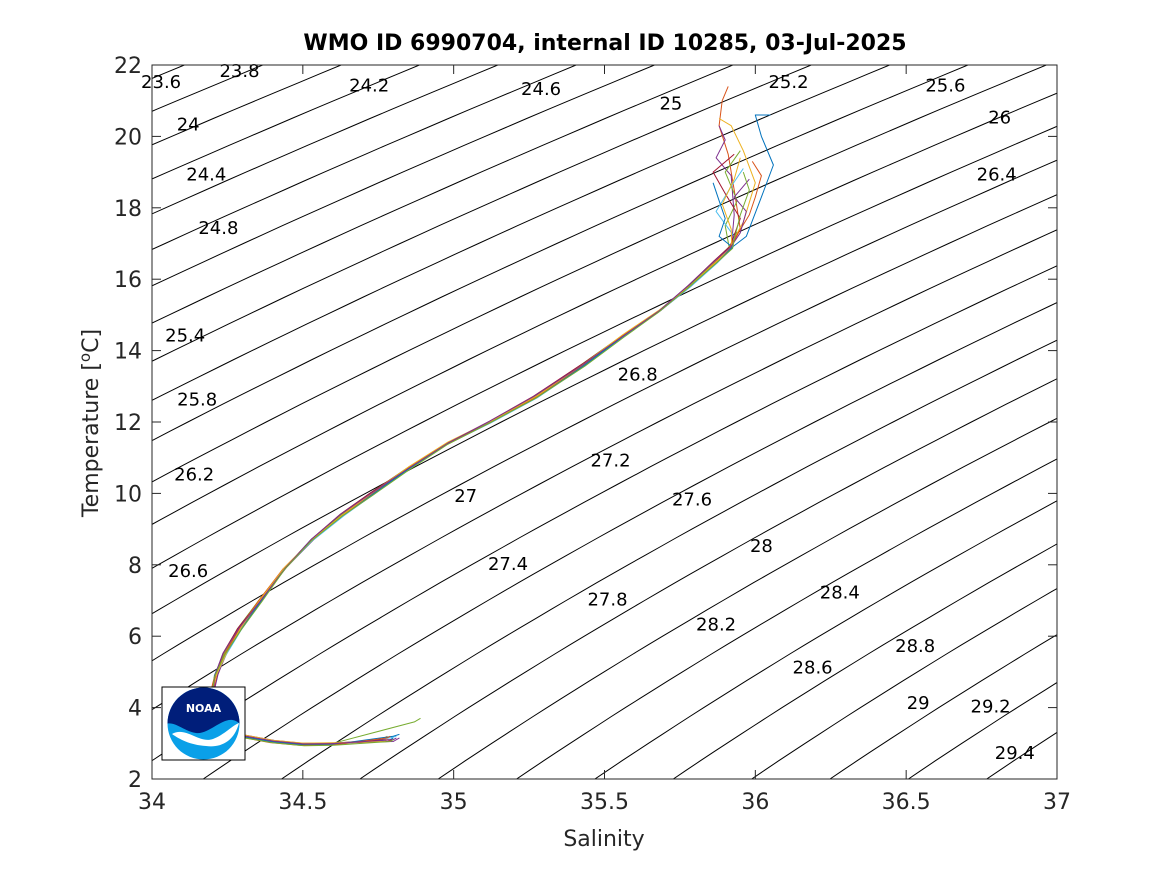 The width and height of the screenshot is (1167, 875). What do you see at coordinates (906, 802) in the screenshot?
I see `x-tick-label: 36.5` at bounding box center [906, 802].